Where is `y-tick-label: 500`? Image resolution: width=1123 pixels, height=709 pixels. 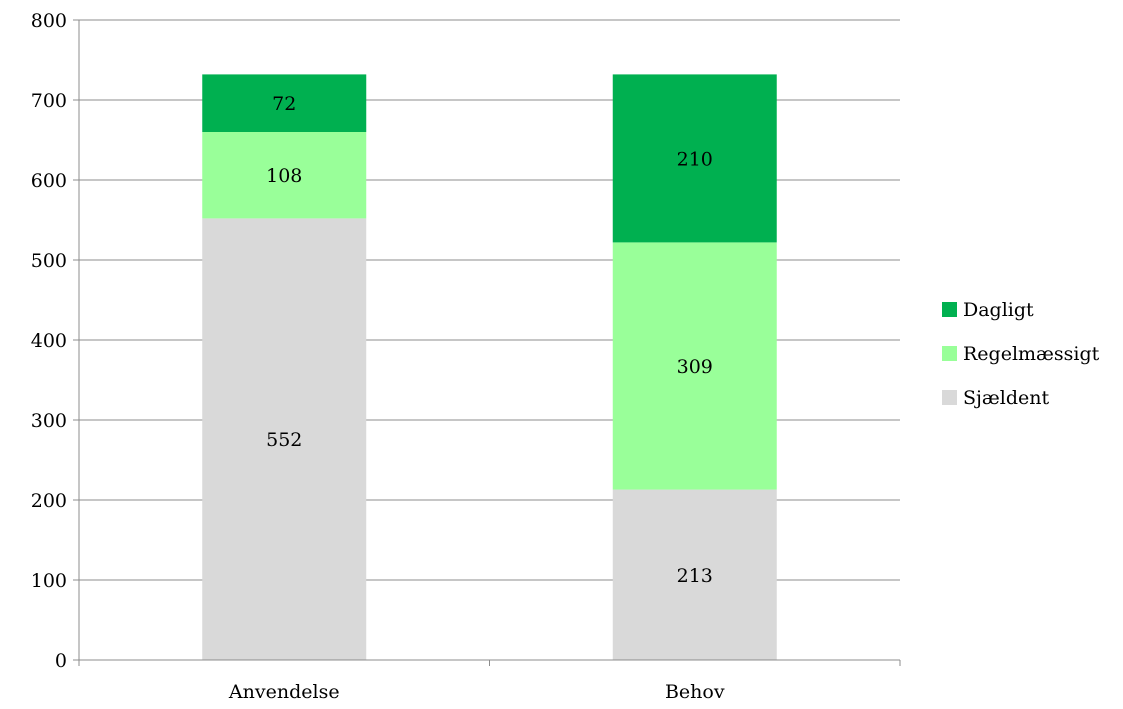
y-tick-label: 500 is located at coordinates (49, 261).